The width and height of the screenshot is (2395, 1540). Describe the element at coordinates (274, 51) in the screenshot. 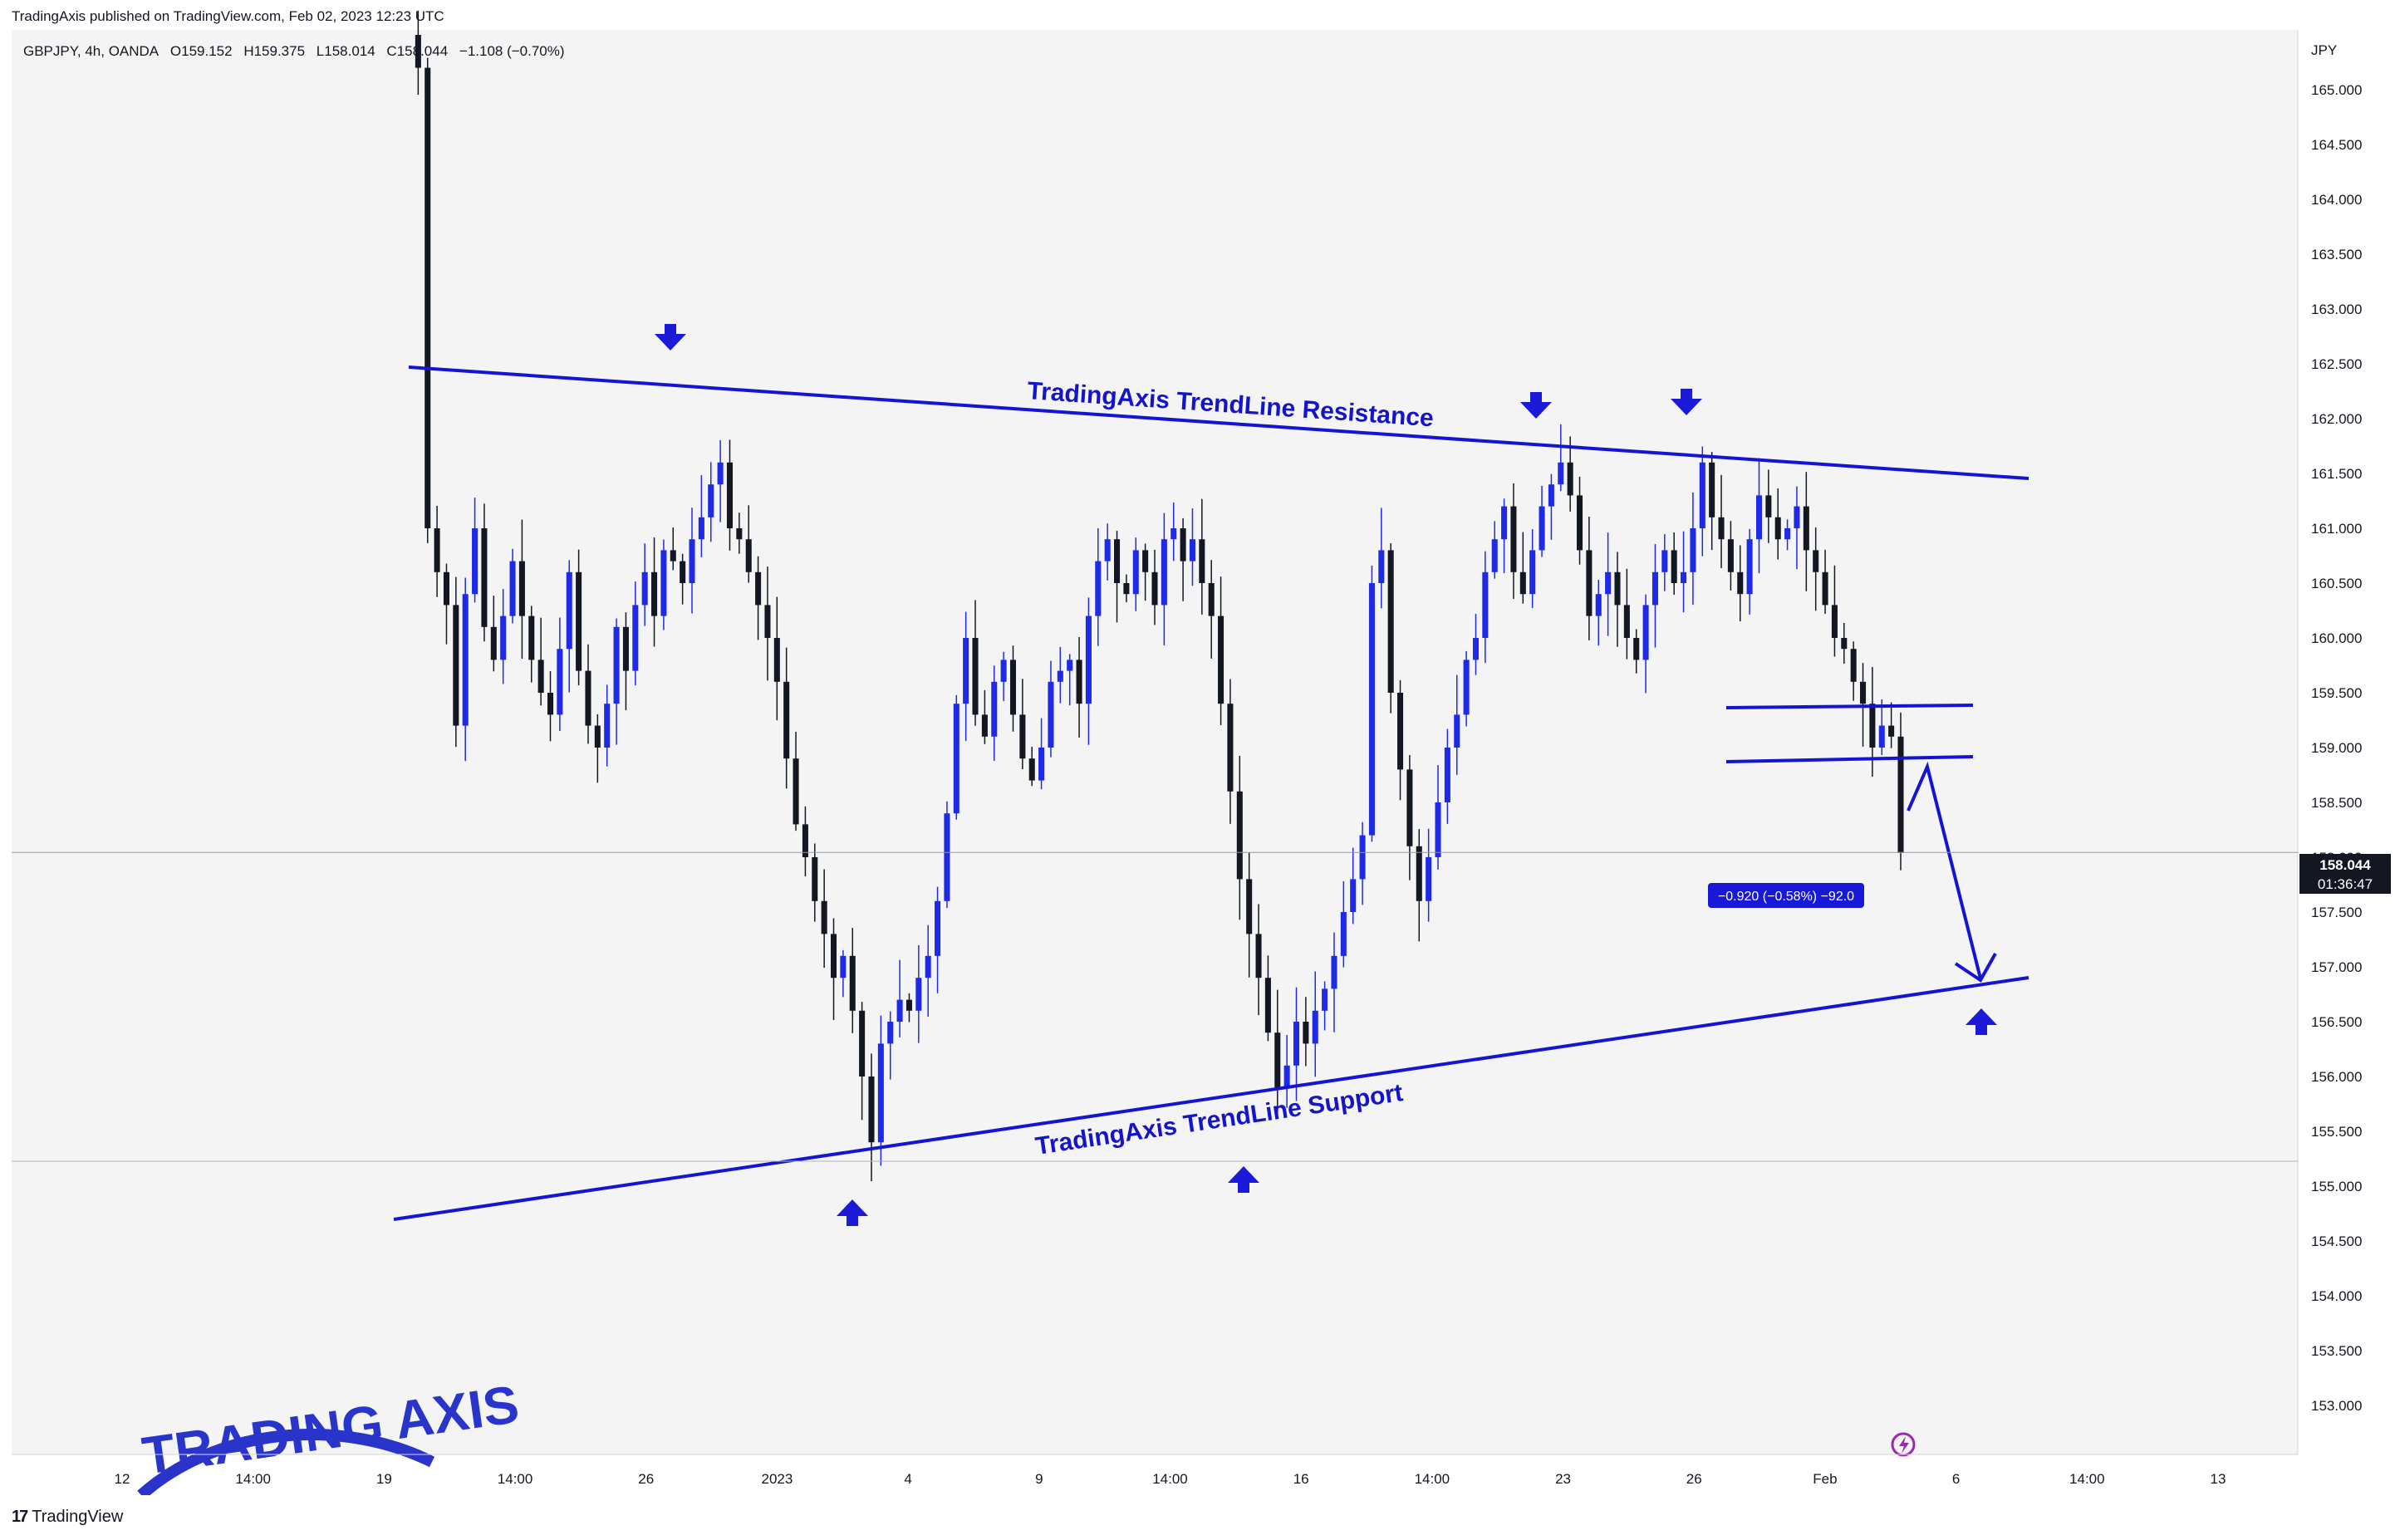

I see `high-value: H159.375` at that location.